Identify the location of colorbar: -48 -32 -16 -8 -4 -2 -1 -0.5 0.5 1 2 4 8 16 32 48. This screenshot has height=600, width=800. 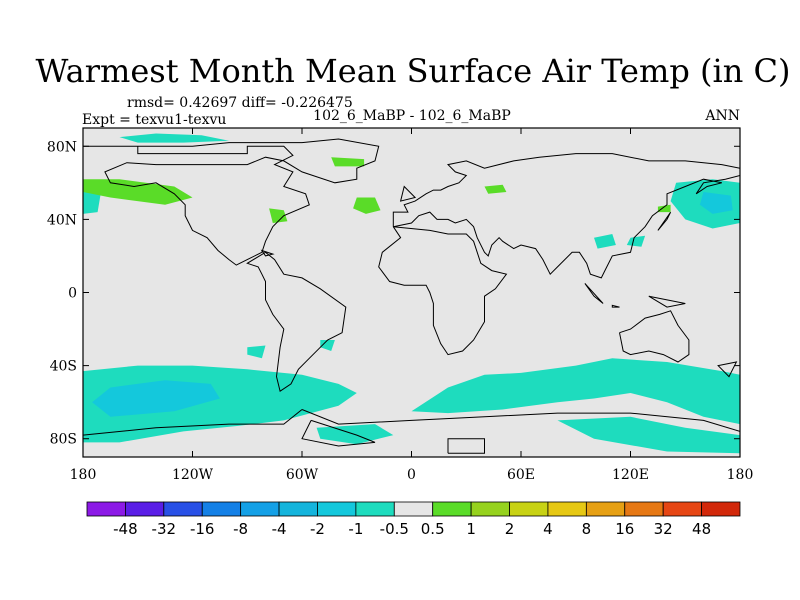
(413, 519).